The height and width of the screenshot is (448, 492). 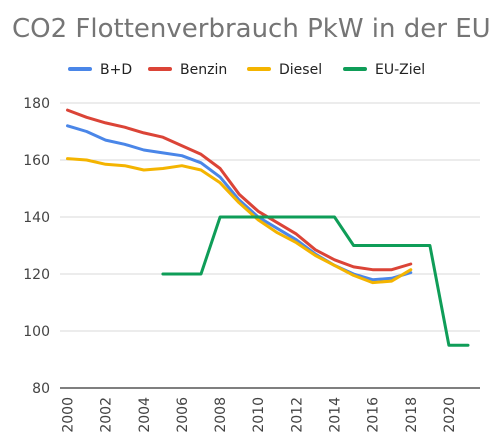 What do you see at coordinates (300, 70) in the screenshot?
I see `legend-label: Diesel` at bounding box center [300, 70].